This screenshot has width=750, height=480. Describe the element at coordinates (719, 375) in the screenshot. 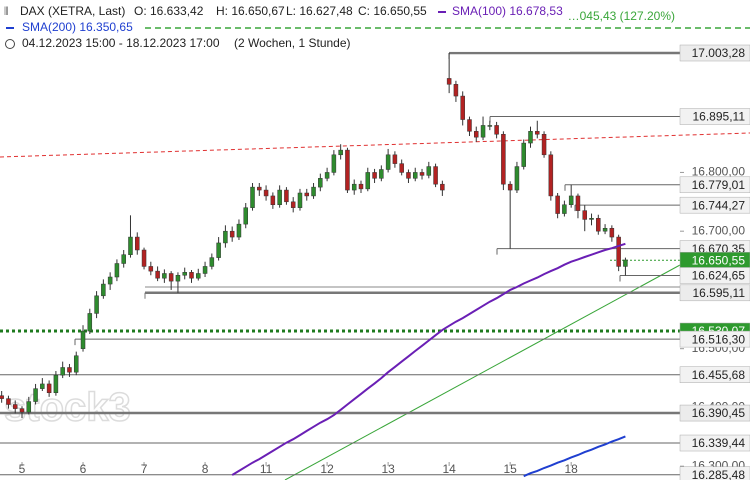

I see `level-label: 16.455,68` at that location.